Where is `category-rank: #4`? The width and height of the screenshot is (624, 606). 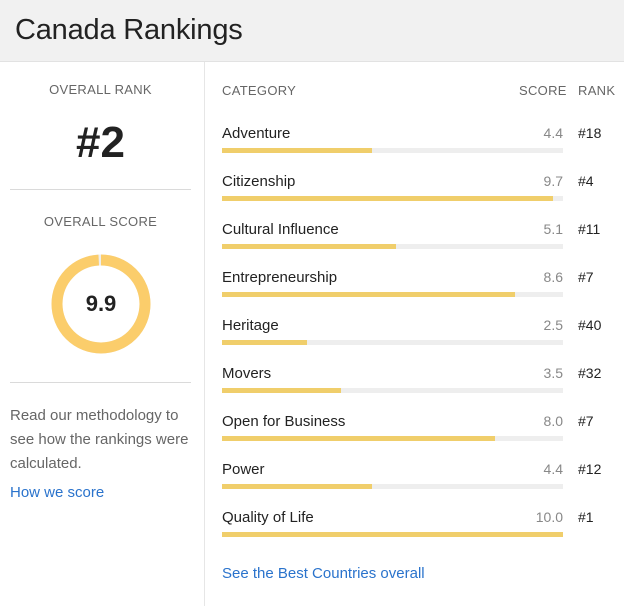
category-rank: #4 is located at coordinates (586, 181).